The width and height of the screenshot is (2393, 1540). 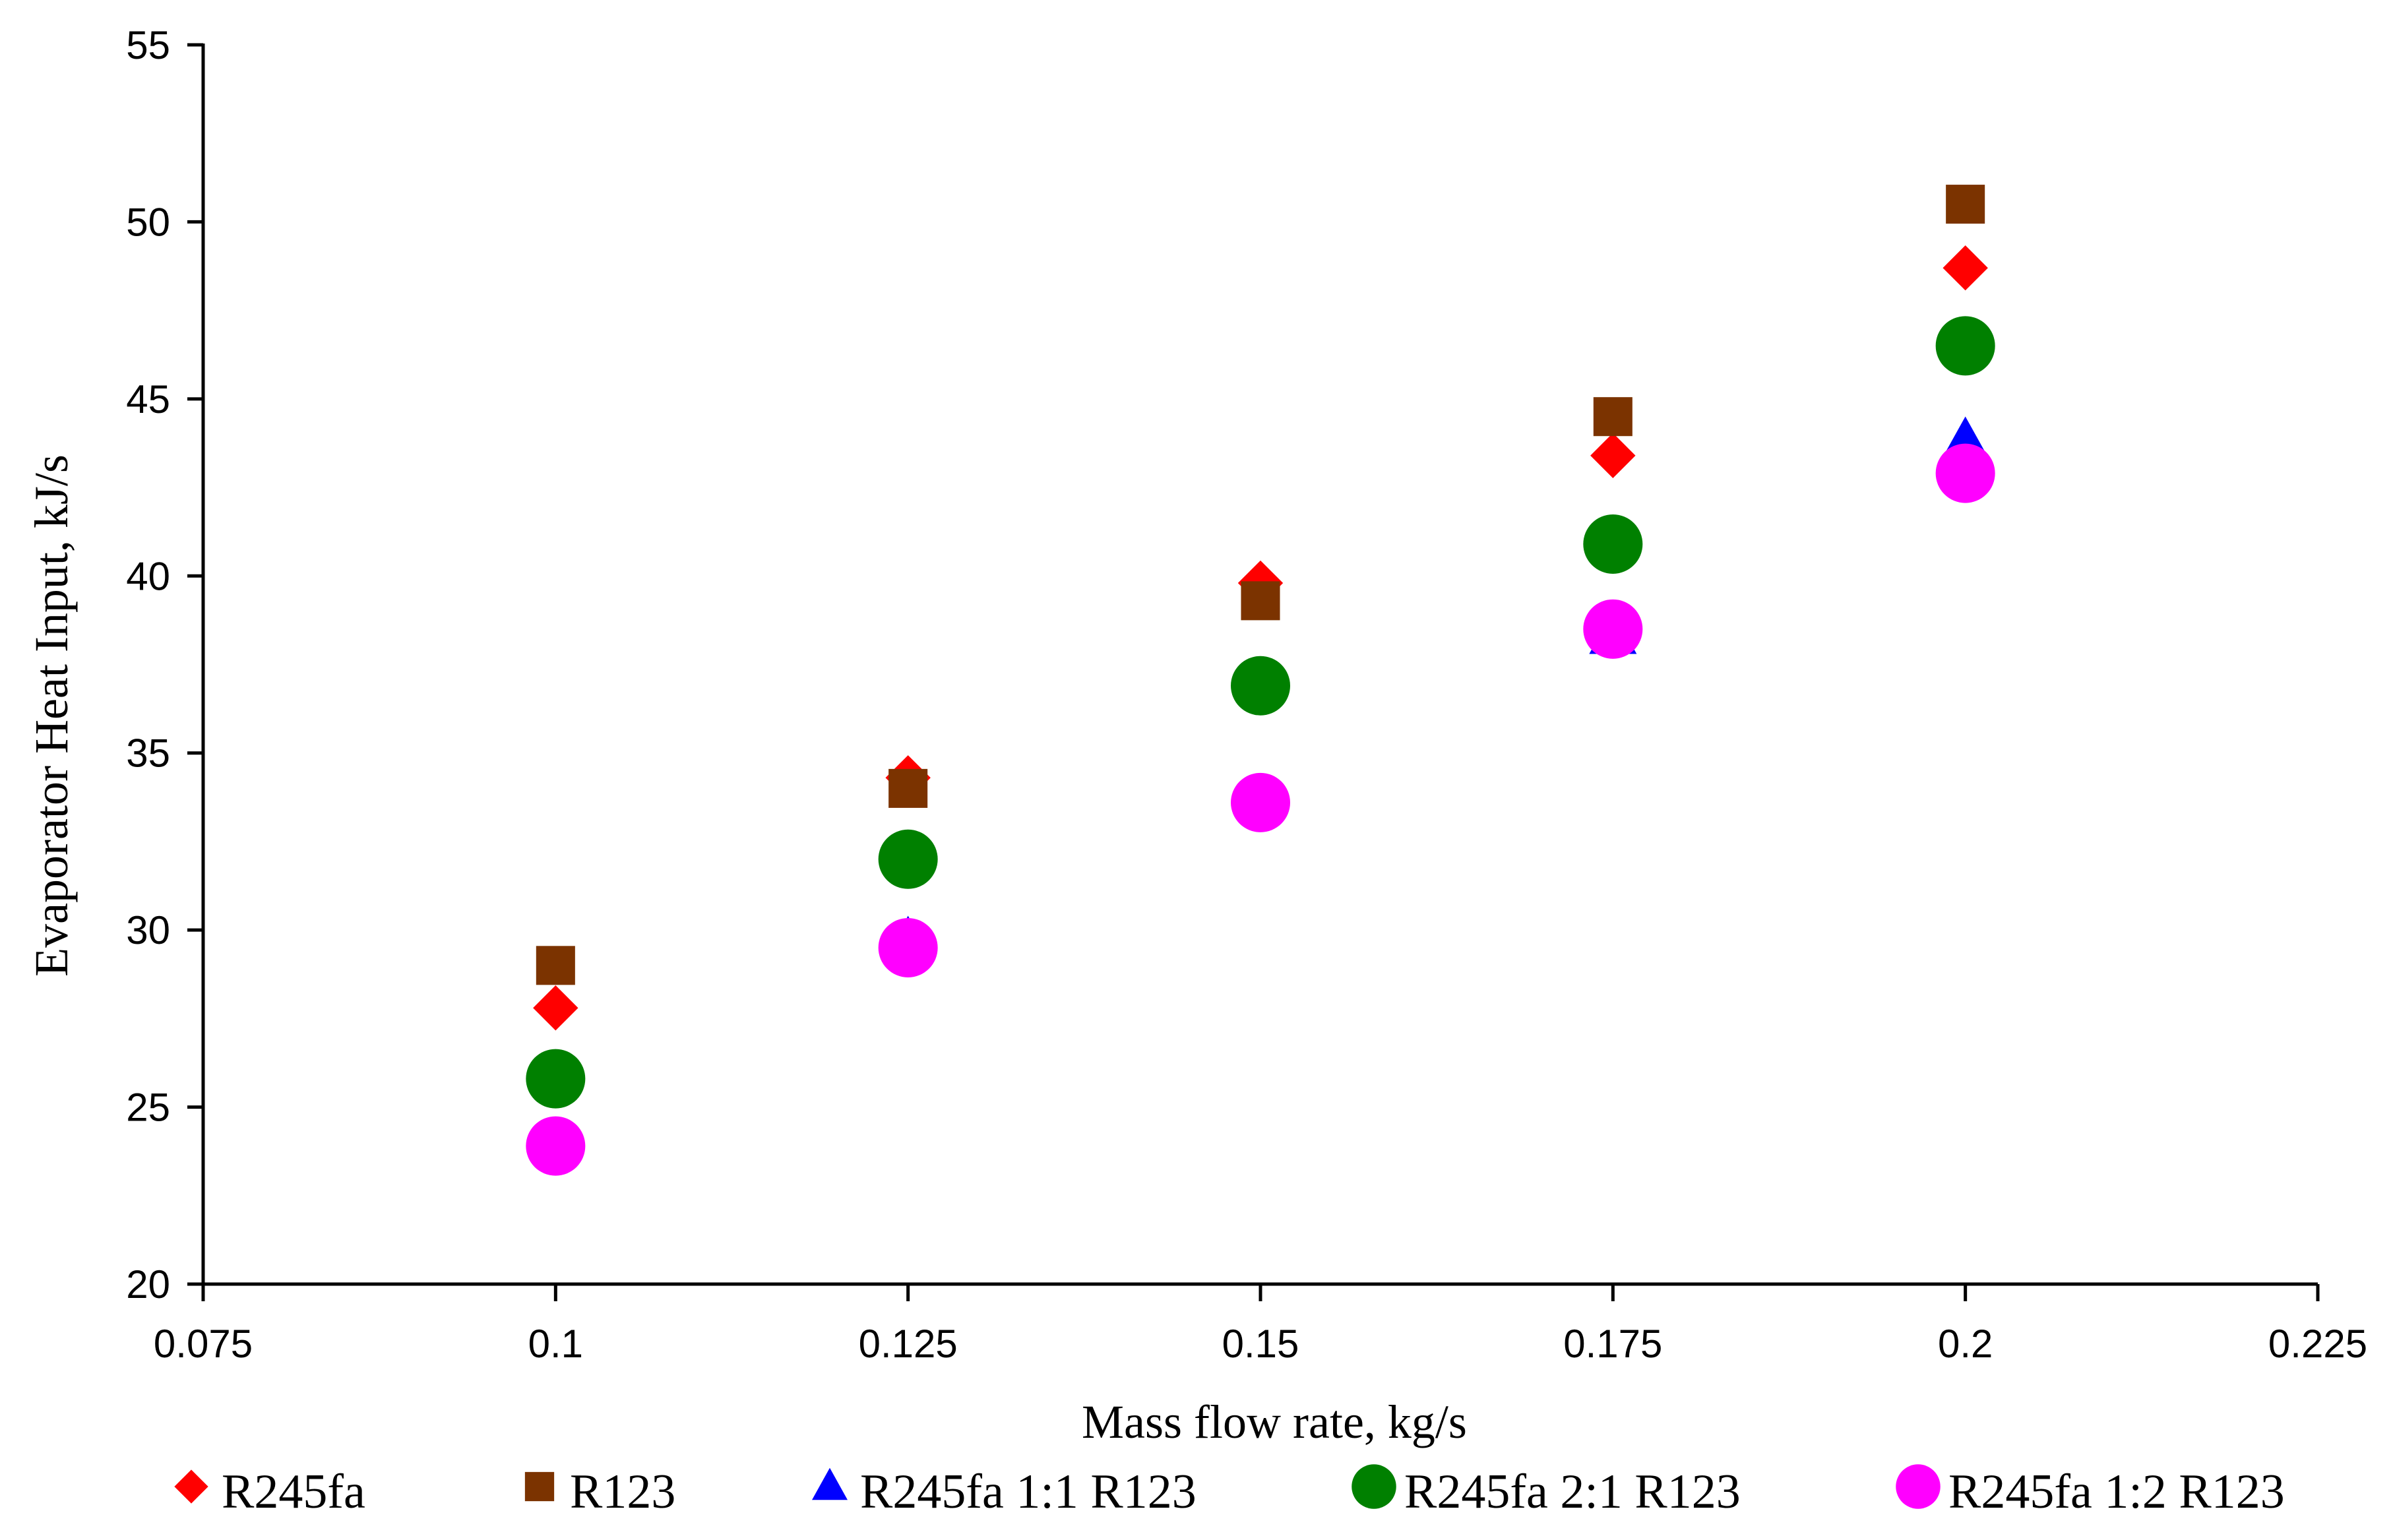 What do you see at coordinates (1374, 1486) in the screenshot?
I see `legend-marker-r245fa-2-1-r123` at bounding box center [1374, 1486].